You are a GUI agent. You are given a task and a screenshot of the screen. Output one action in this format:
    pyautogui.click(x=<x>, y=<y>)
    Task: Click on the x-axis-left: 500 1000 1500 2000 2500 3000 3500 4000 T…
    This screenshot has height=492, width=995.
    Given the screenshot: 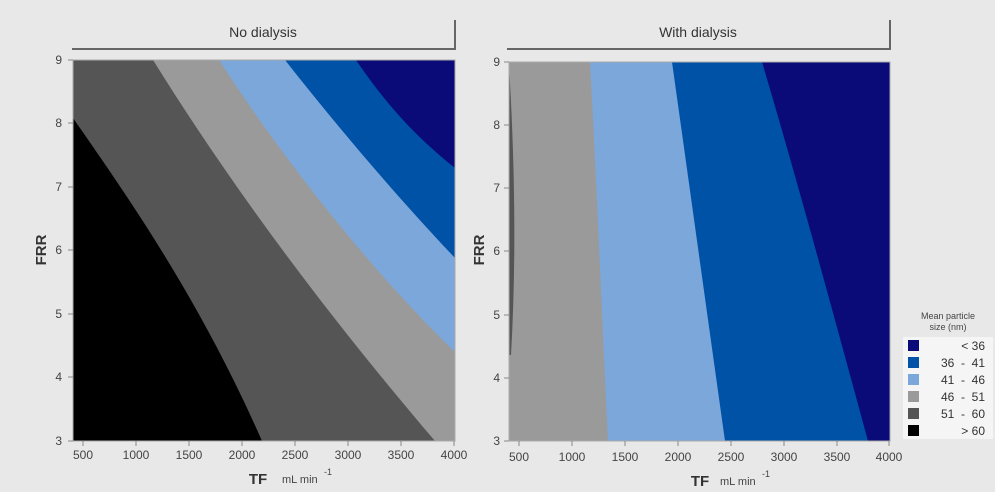 What is the action you would take?
    pyautogui.click(x=270, y=464)
    